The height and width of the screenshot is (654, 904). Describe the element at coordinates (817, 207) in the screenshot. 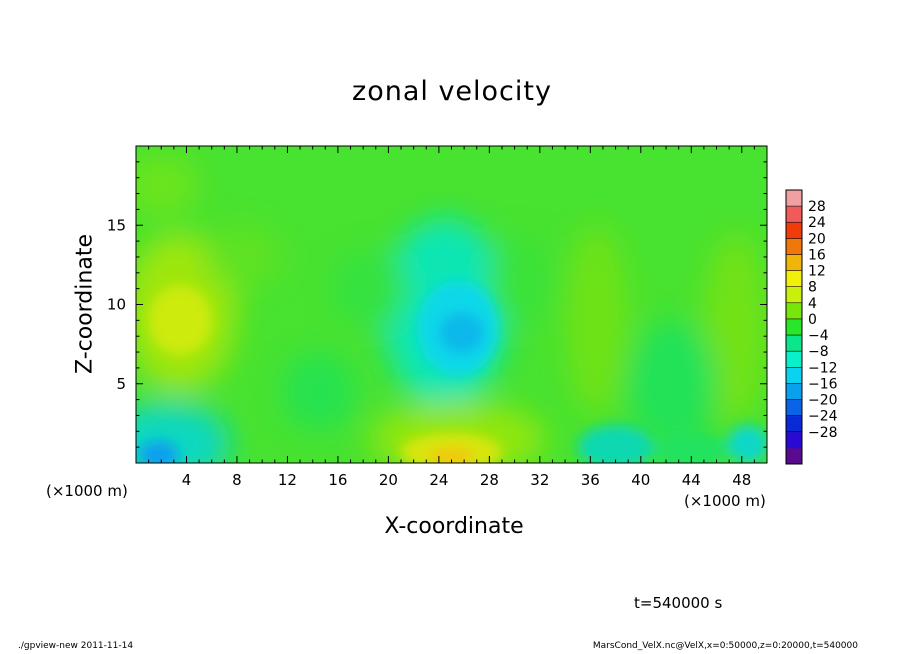

I see `colorbar-tick-label: 28` at that location.